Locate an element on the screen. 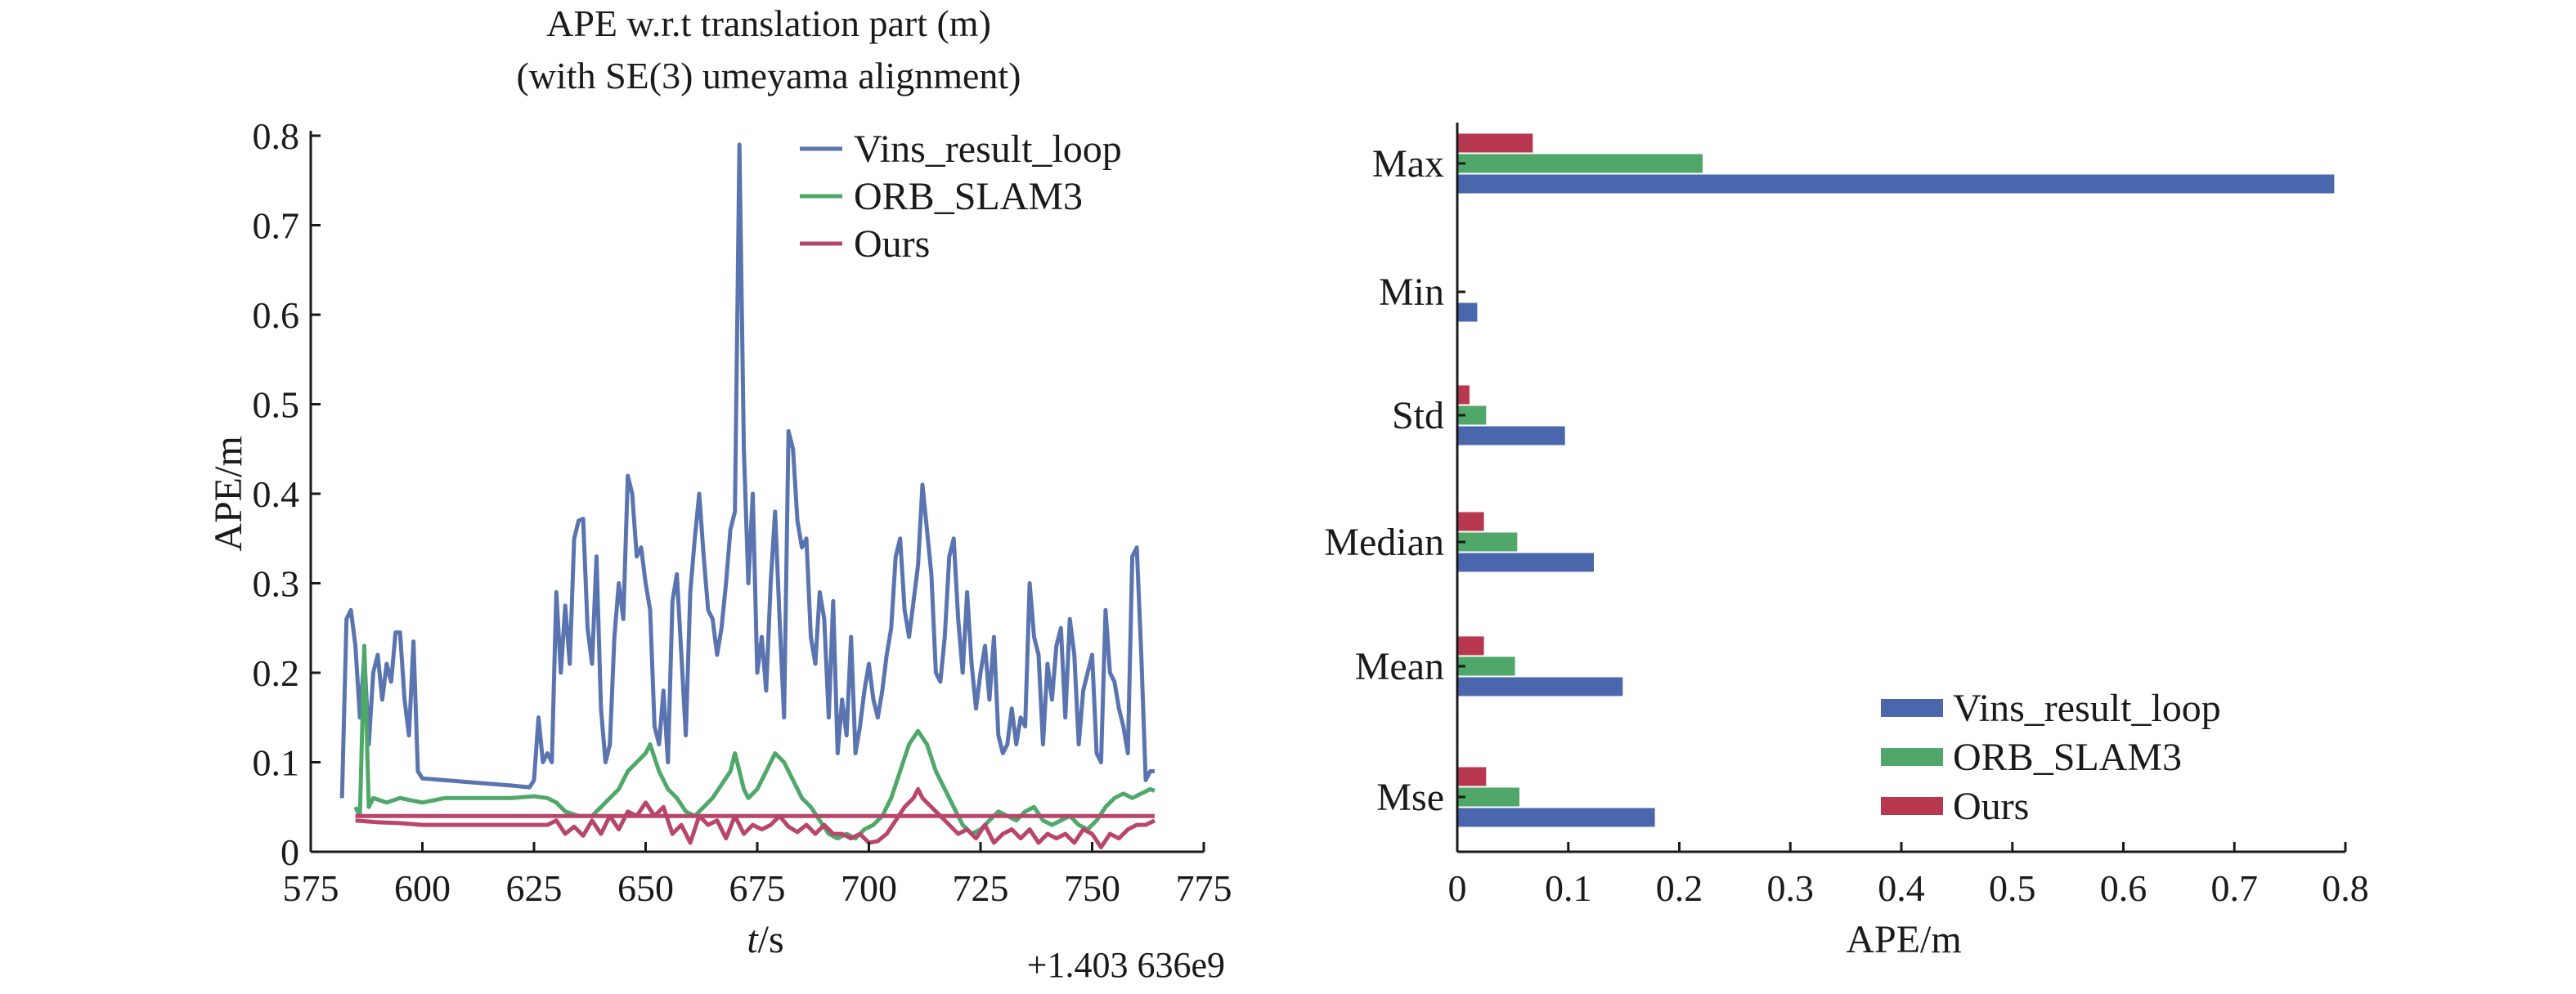 The width and height of the screenshot is (2576, 994). line-x-tick-label: 625 is located at coordinates (534, 888).